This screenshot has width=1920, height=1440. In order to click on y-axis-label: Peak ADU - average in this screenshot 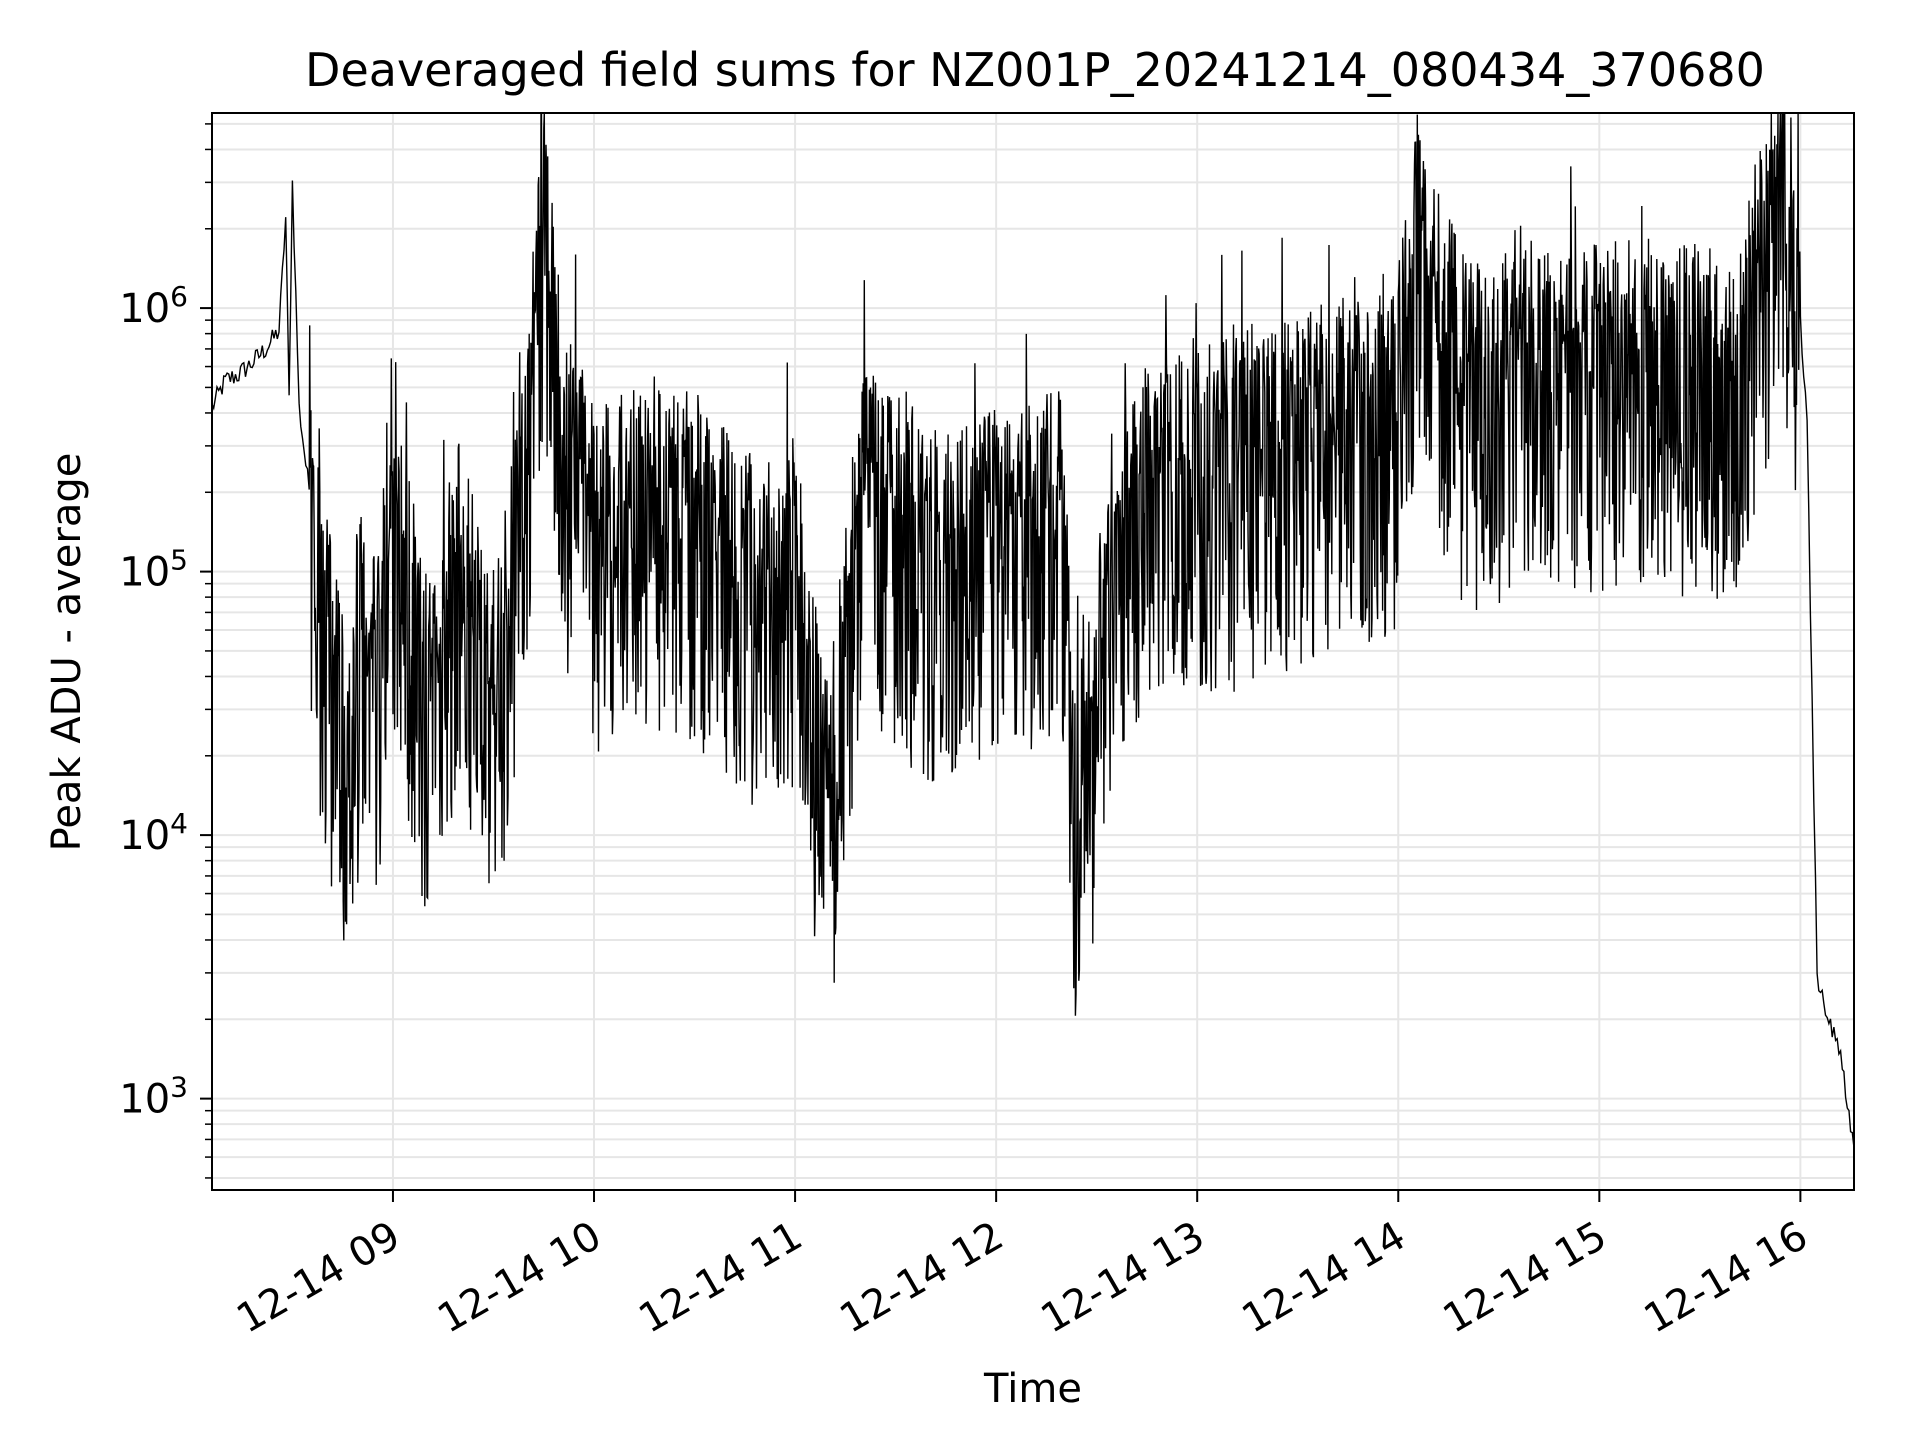, I will do `click(67, 652)`.